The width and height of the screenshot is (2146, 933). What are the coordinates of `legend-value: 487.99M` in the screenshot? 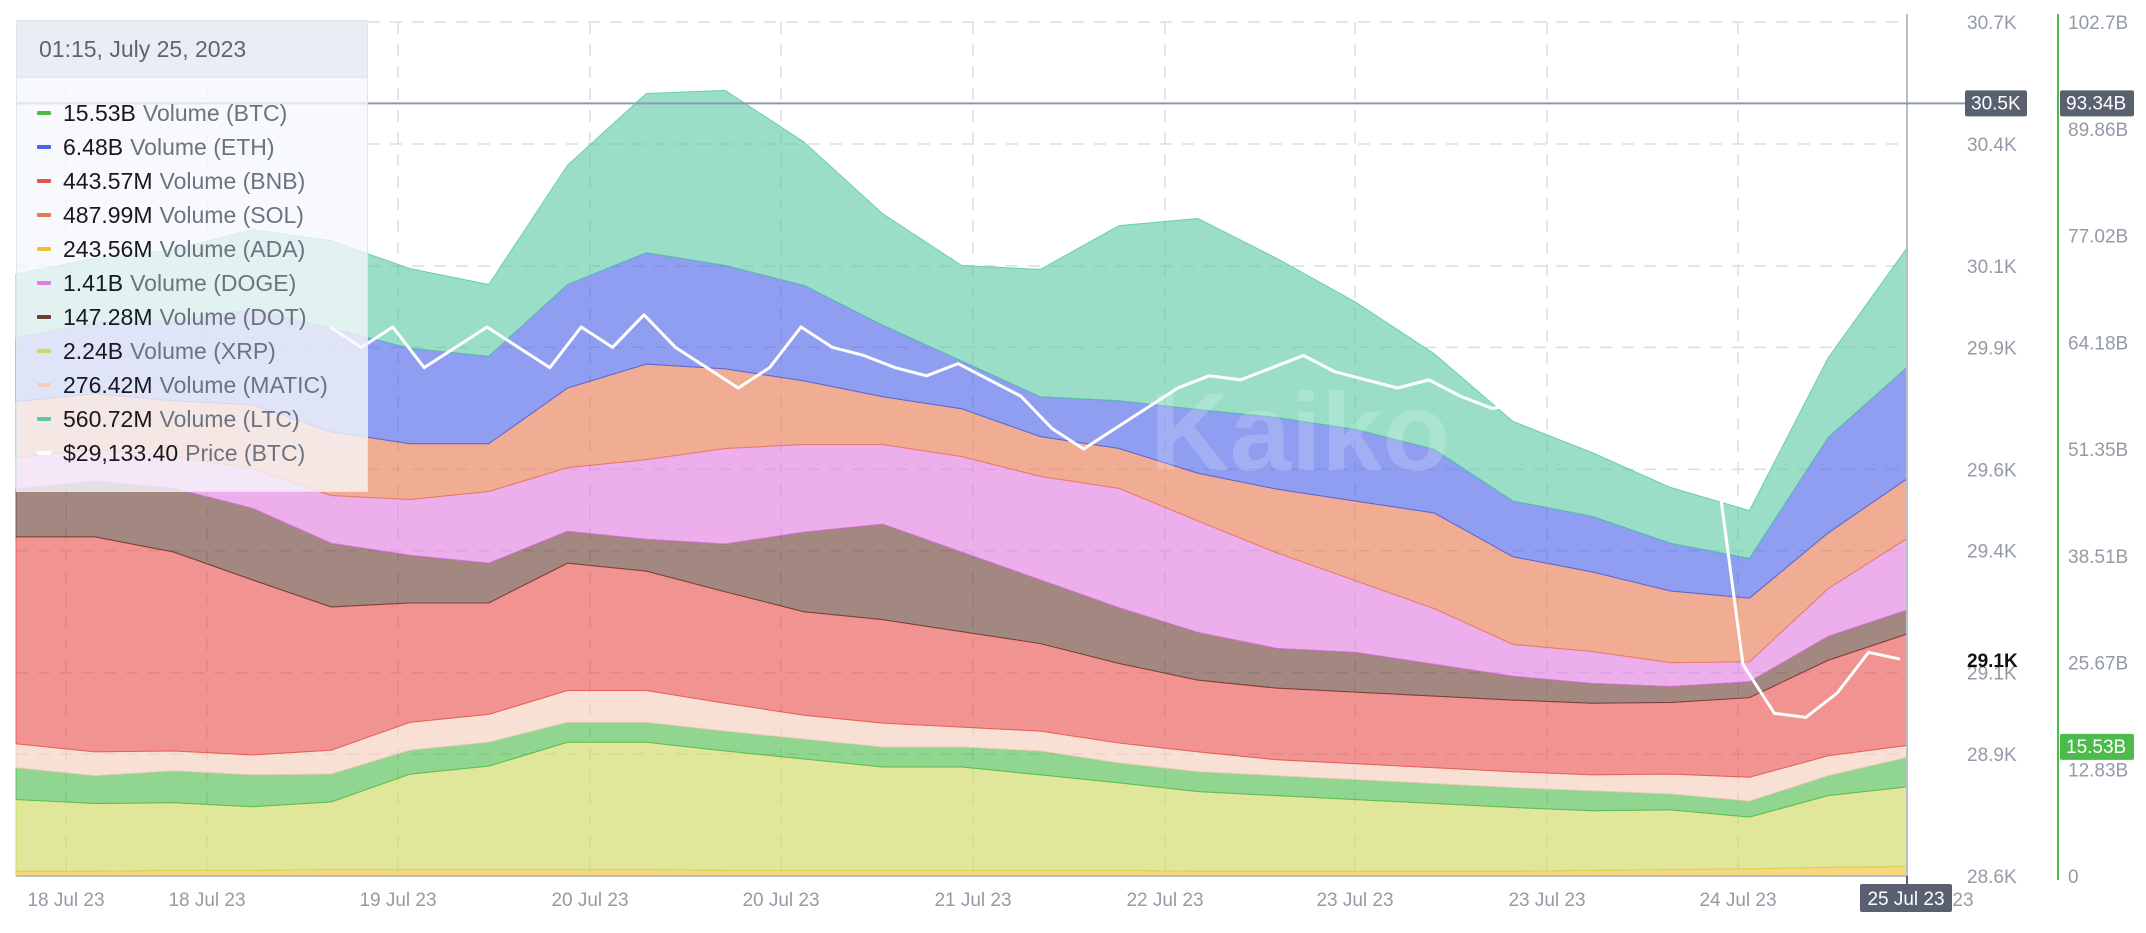 It's located at (108, 214).